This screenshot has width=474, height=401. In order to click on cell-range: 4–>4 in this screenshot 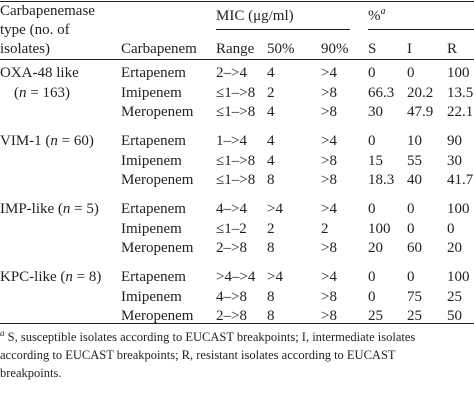, I will do `click(231, 209)`.